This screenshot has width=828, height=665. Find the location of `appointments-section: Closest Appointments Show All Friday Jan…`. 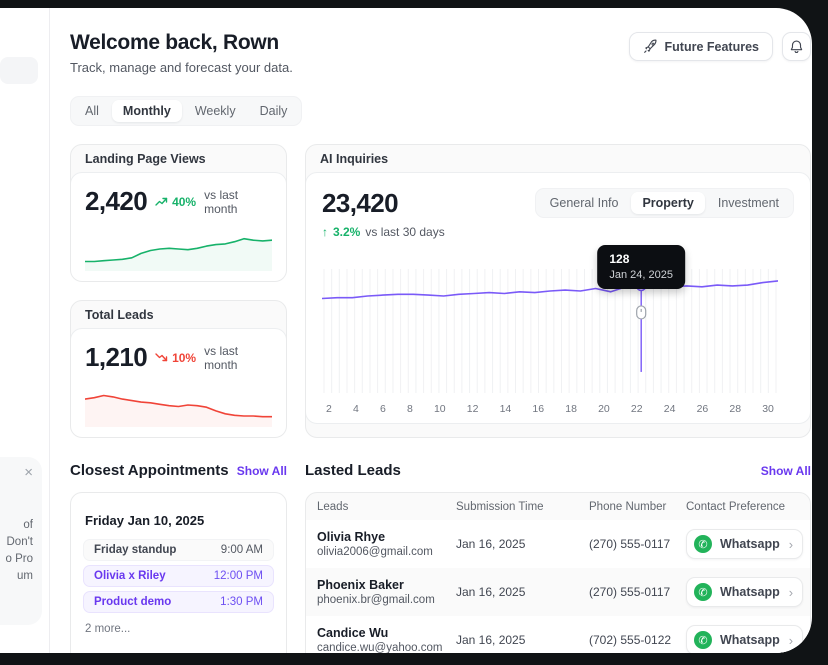

appointments-section: Closest Appointments Show All Friday Jan… is located at coordinates (178, 557).